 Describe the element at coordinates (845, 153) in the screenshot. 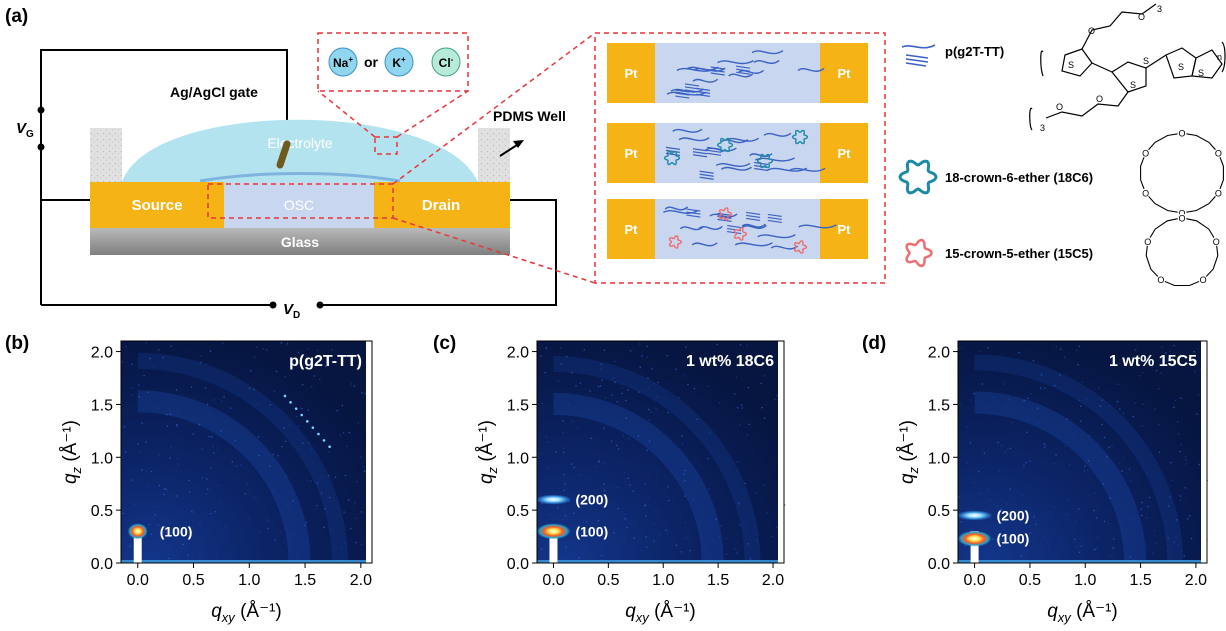

I see `pt-label-right: Pt` at that location.